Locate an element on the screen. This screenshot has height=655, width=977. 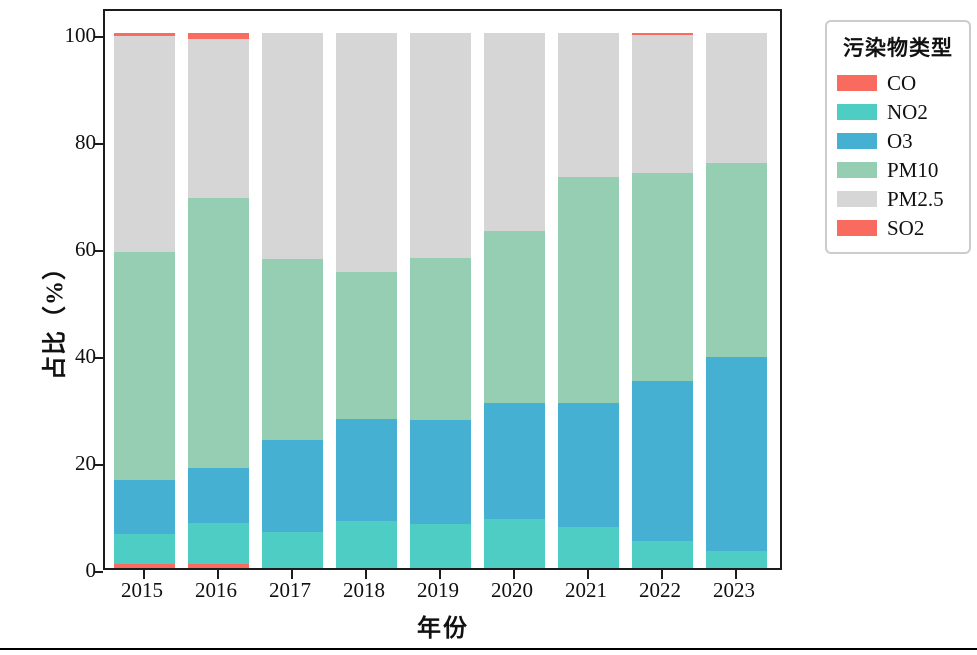
bar-segment-pm10-2018 is located at coordinates (366, 346).